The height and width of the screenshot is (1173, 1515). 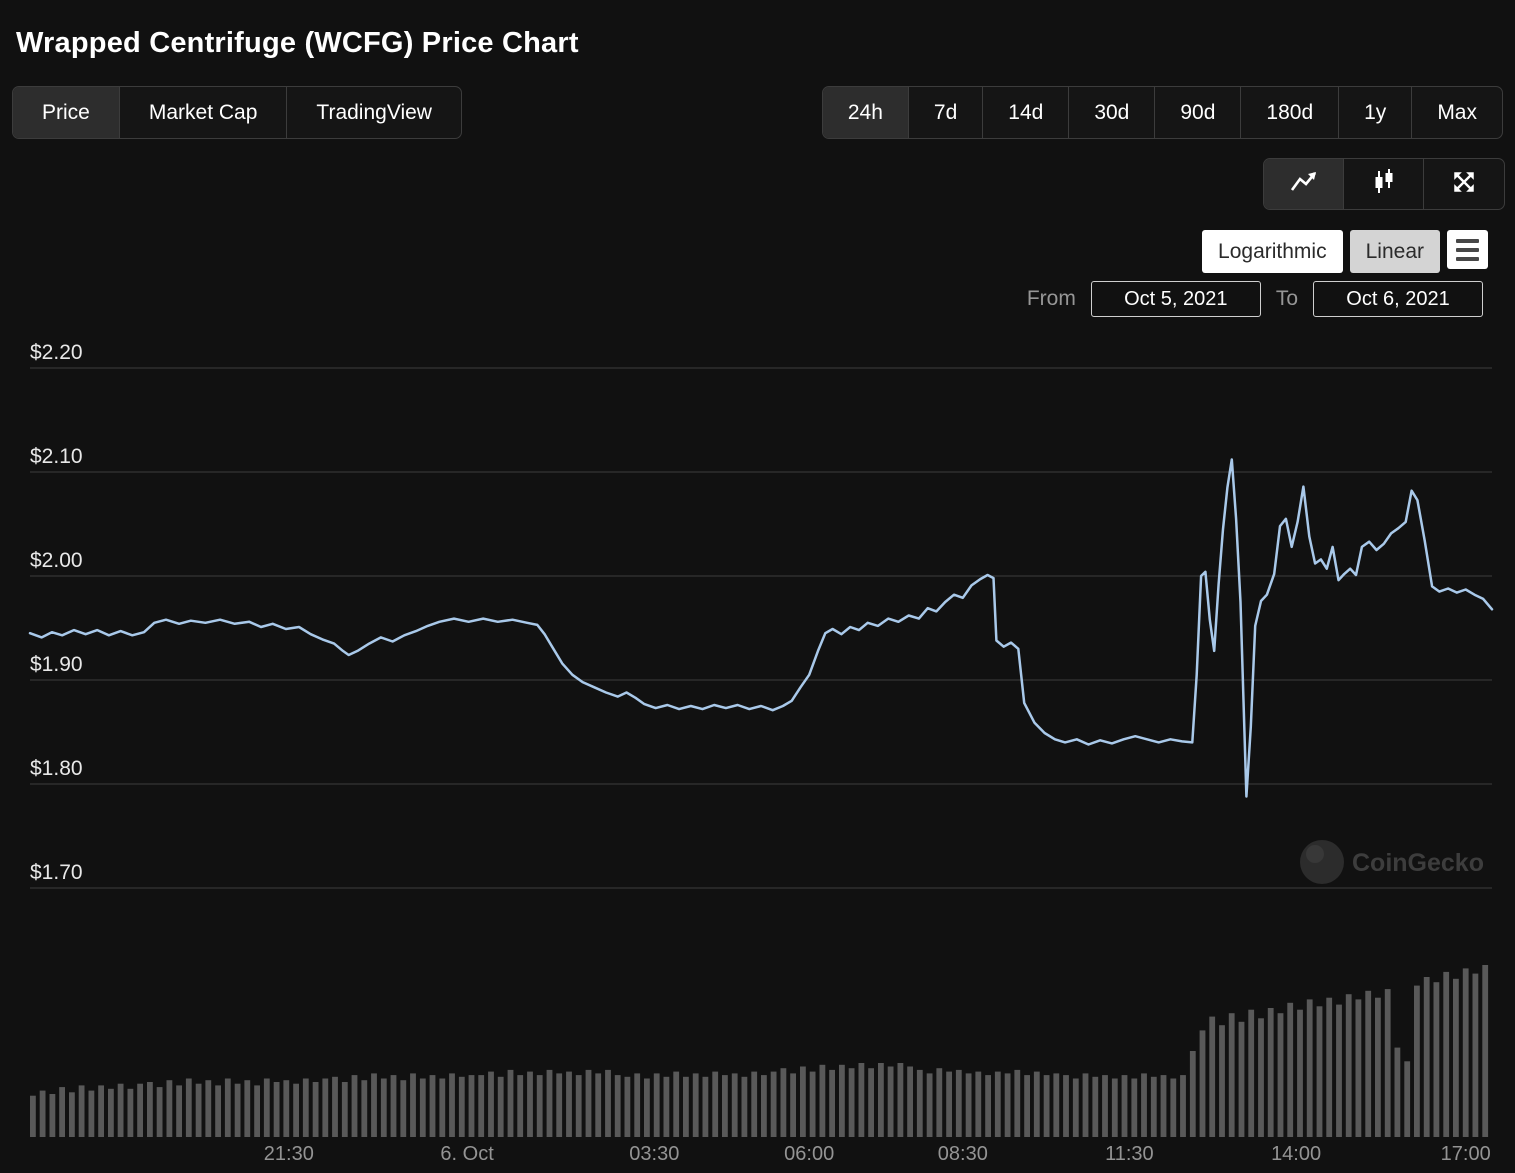 I want to click on x-axis-label: 03:30, so click(x=654, y=1154).